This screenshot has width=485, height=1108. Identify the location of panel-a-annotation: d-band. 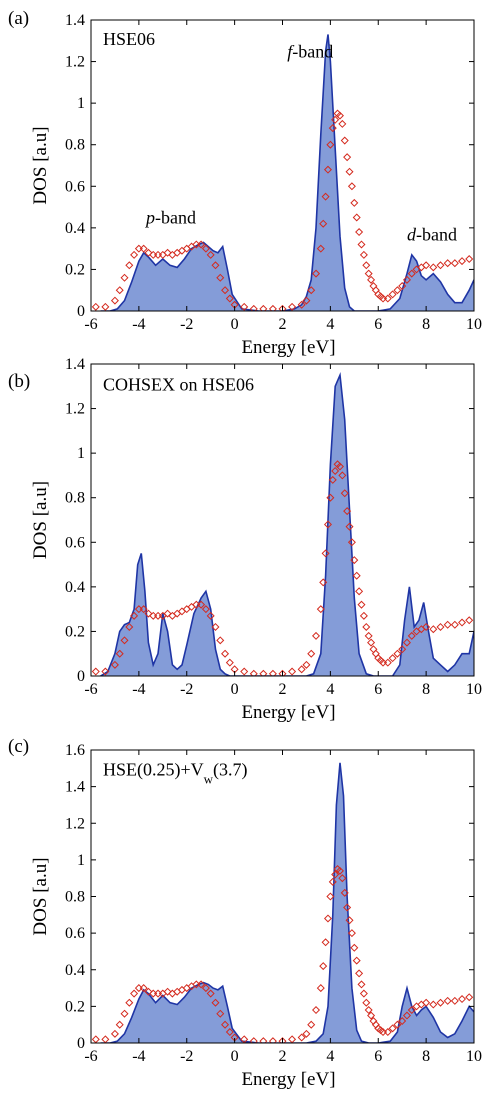
(432, 234).